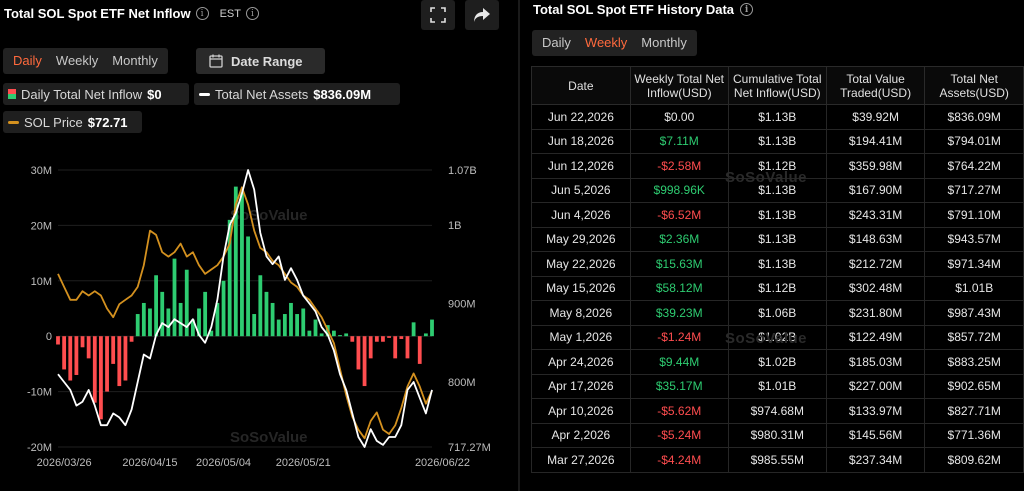  Describe the element at coordinates (581, 288) in the screenshot. I see `cell-date: May 15,2026` at that location.